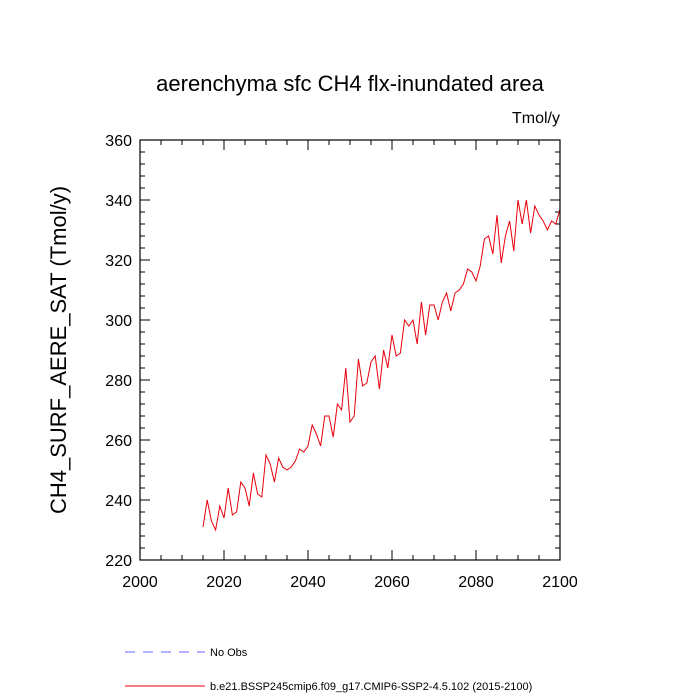  What do you see at coordinates (392, 582) in the screenshot?
I see `x-tick-label: 2060` at bounding box center [392, 582].